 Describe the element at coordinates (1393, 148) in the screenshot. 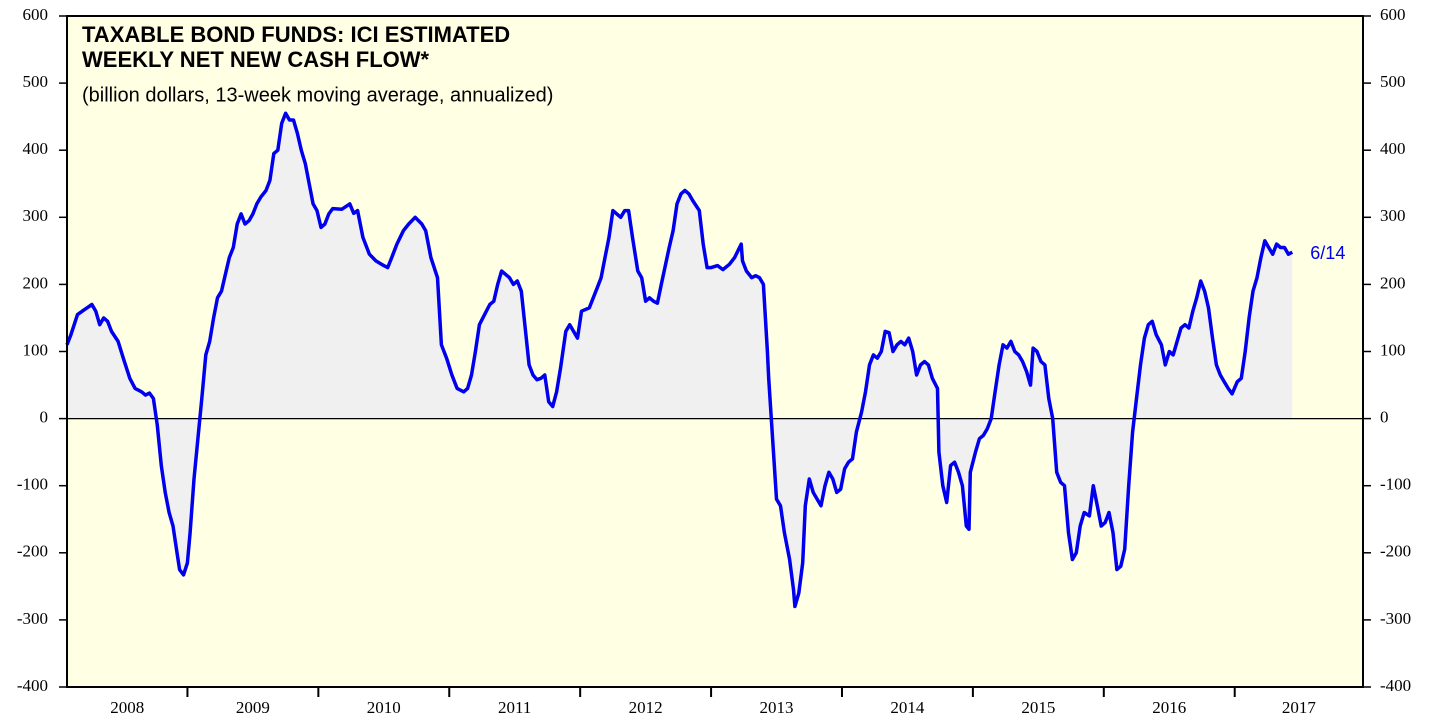

I see `y2-tick-label: 400` at that location.